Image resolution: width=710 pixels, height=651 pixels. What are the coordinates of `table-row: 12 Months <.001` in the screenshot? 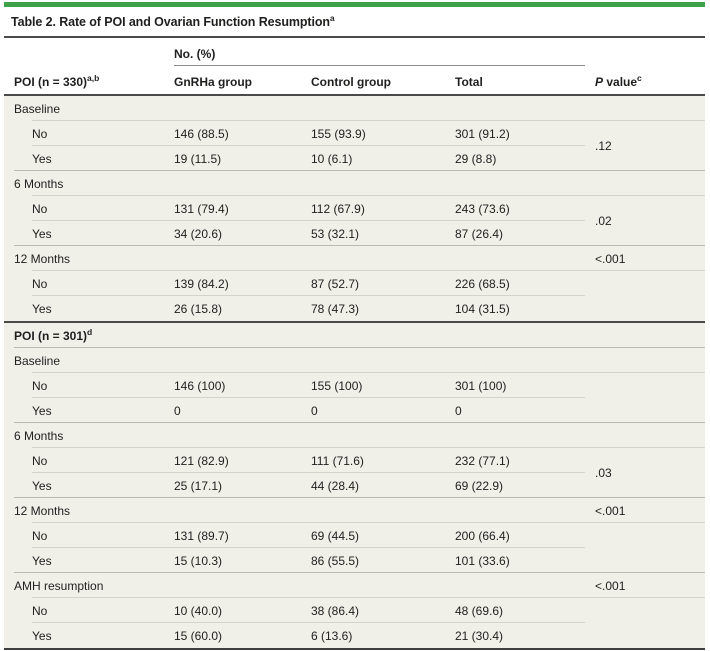 It's located at (354, 510).